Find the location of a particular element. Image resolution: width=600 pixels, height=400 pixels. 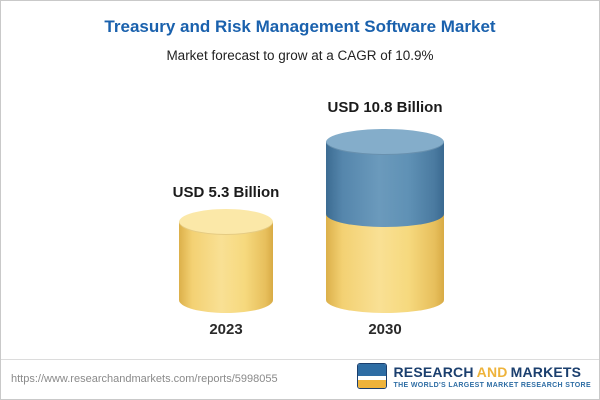

category-label-2030: 2030 is located at coordinates (385, 329).